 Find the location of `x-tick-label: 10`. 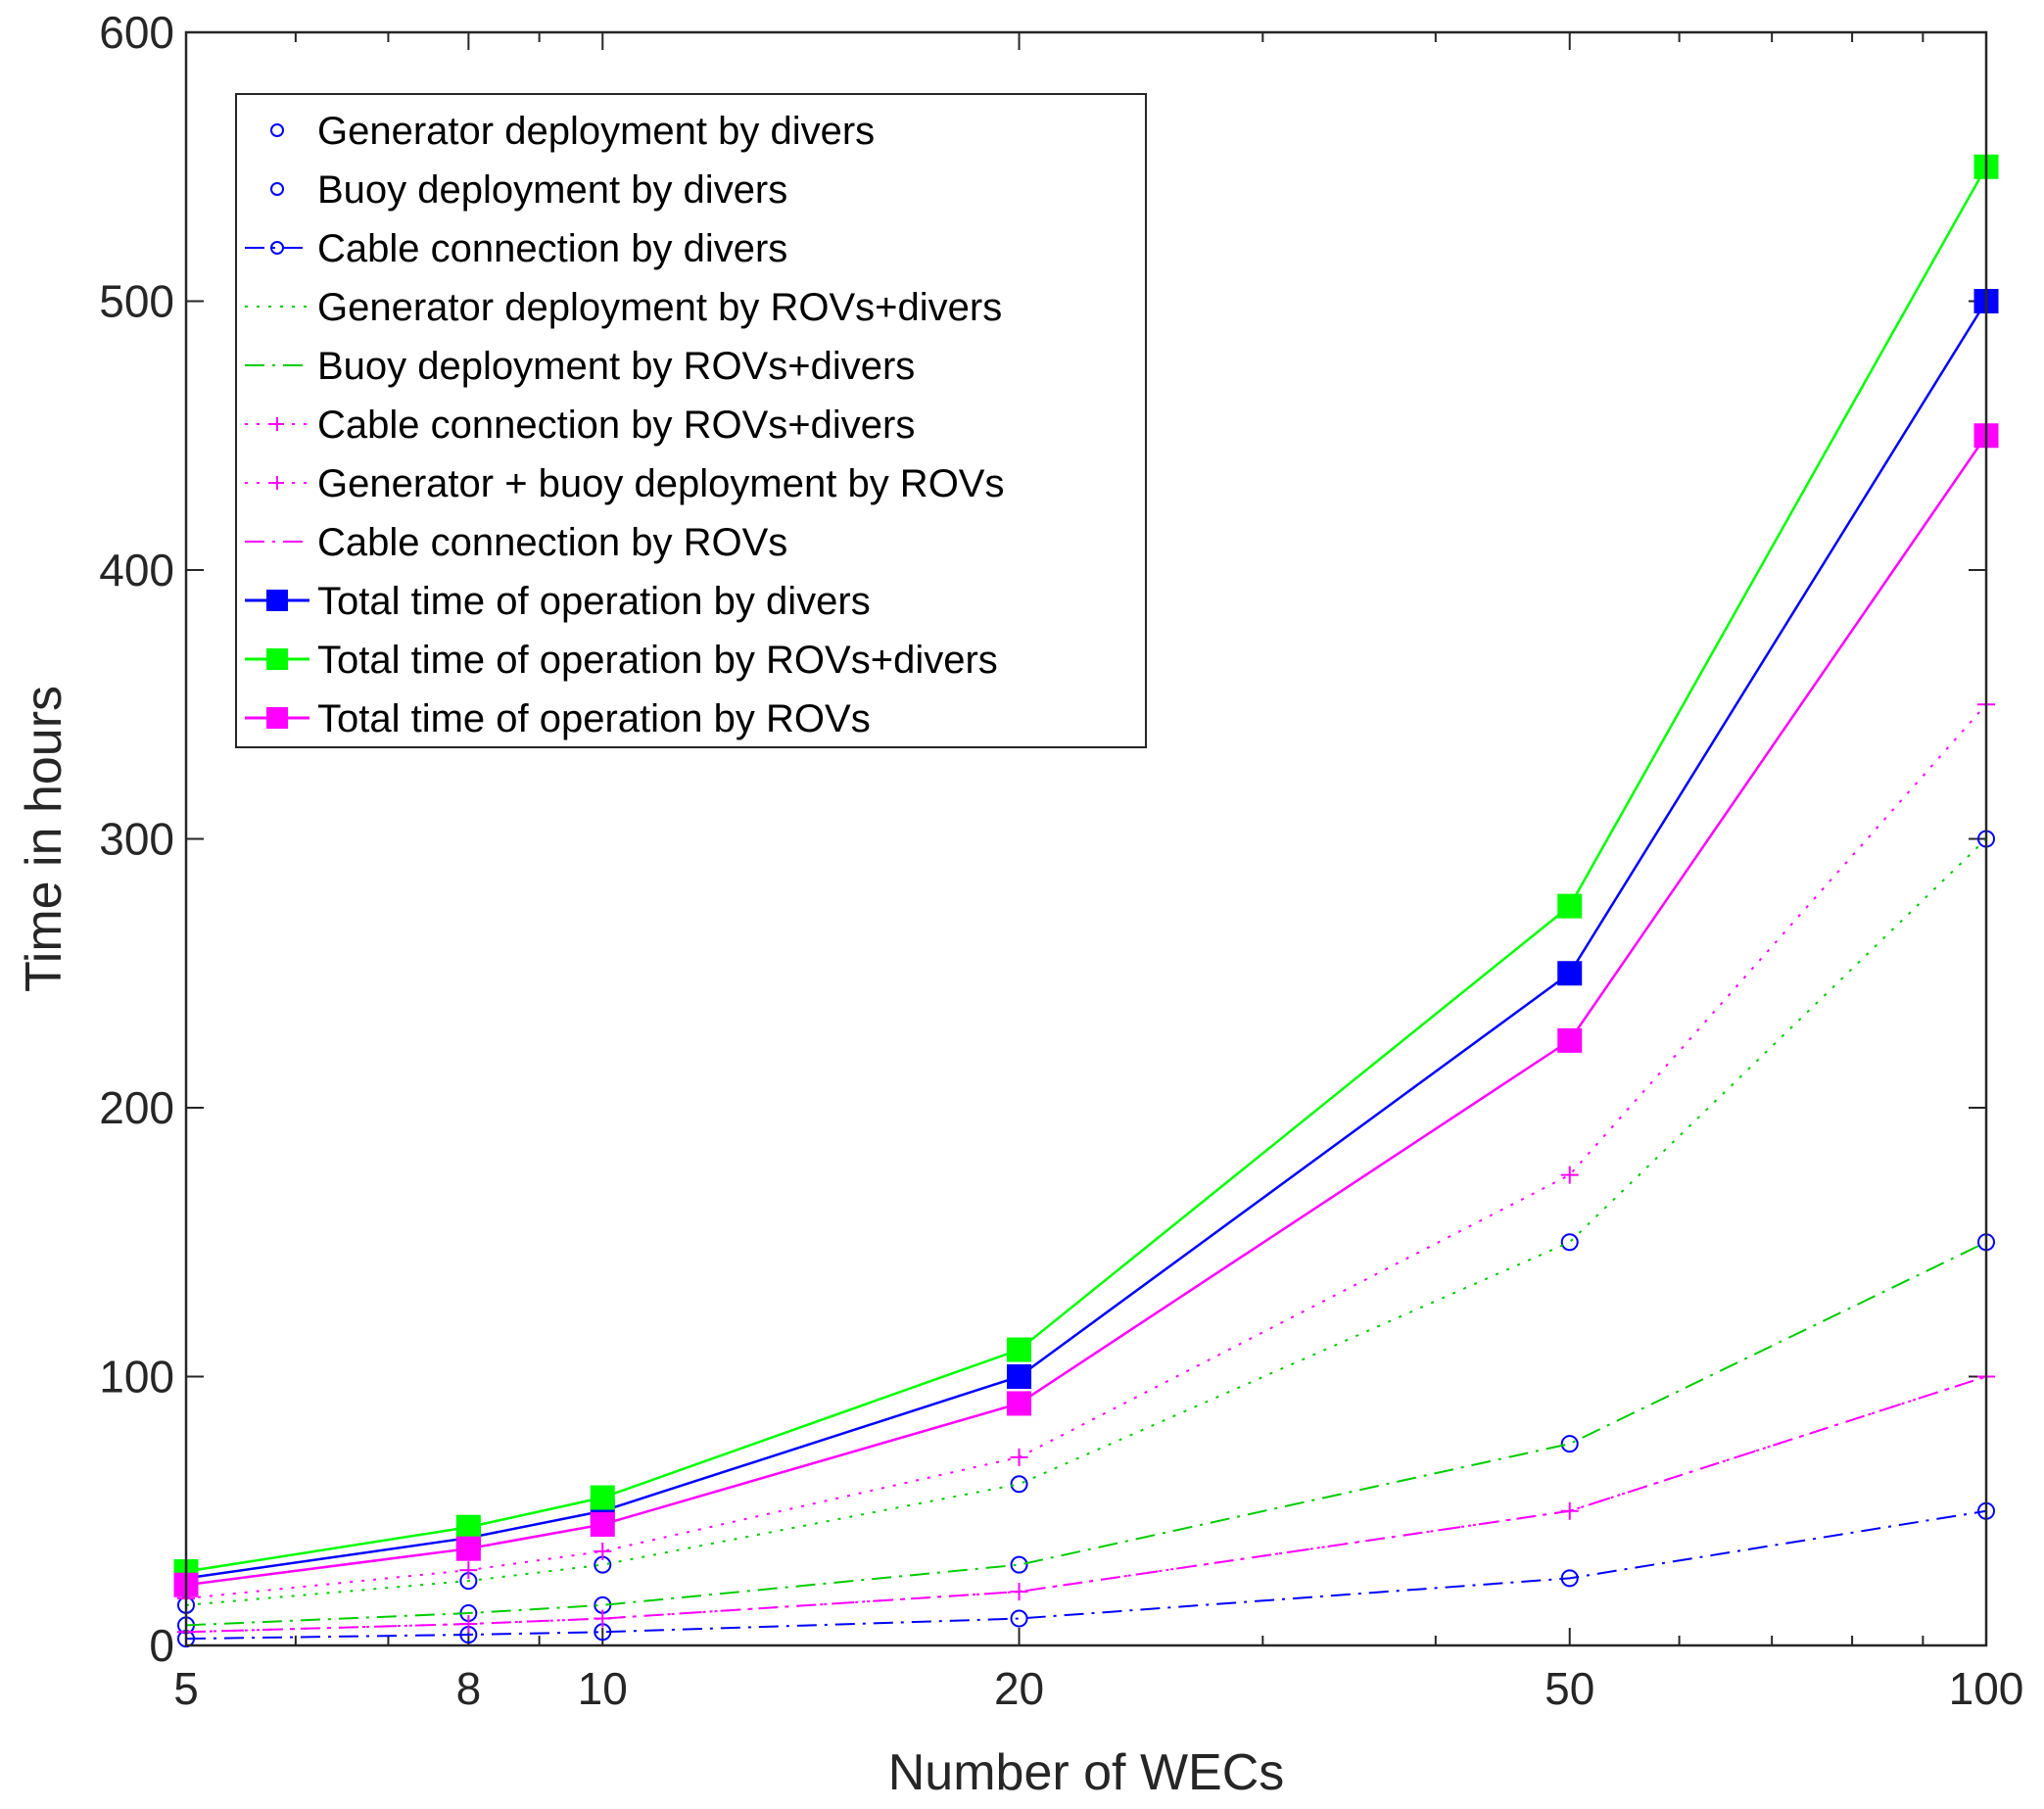

x-tick-label: 10 is located at coordinates (603, 1688).